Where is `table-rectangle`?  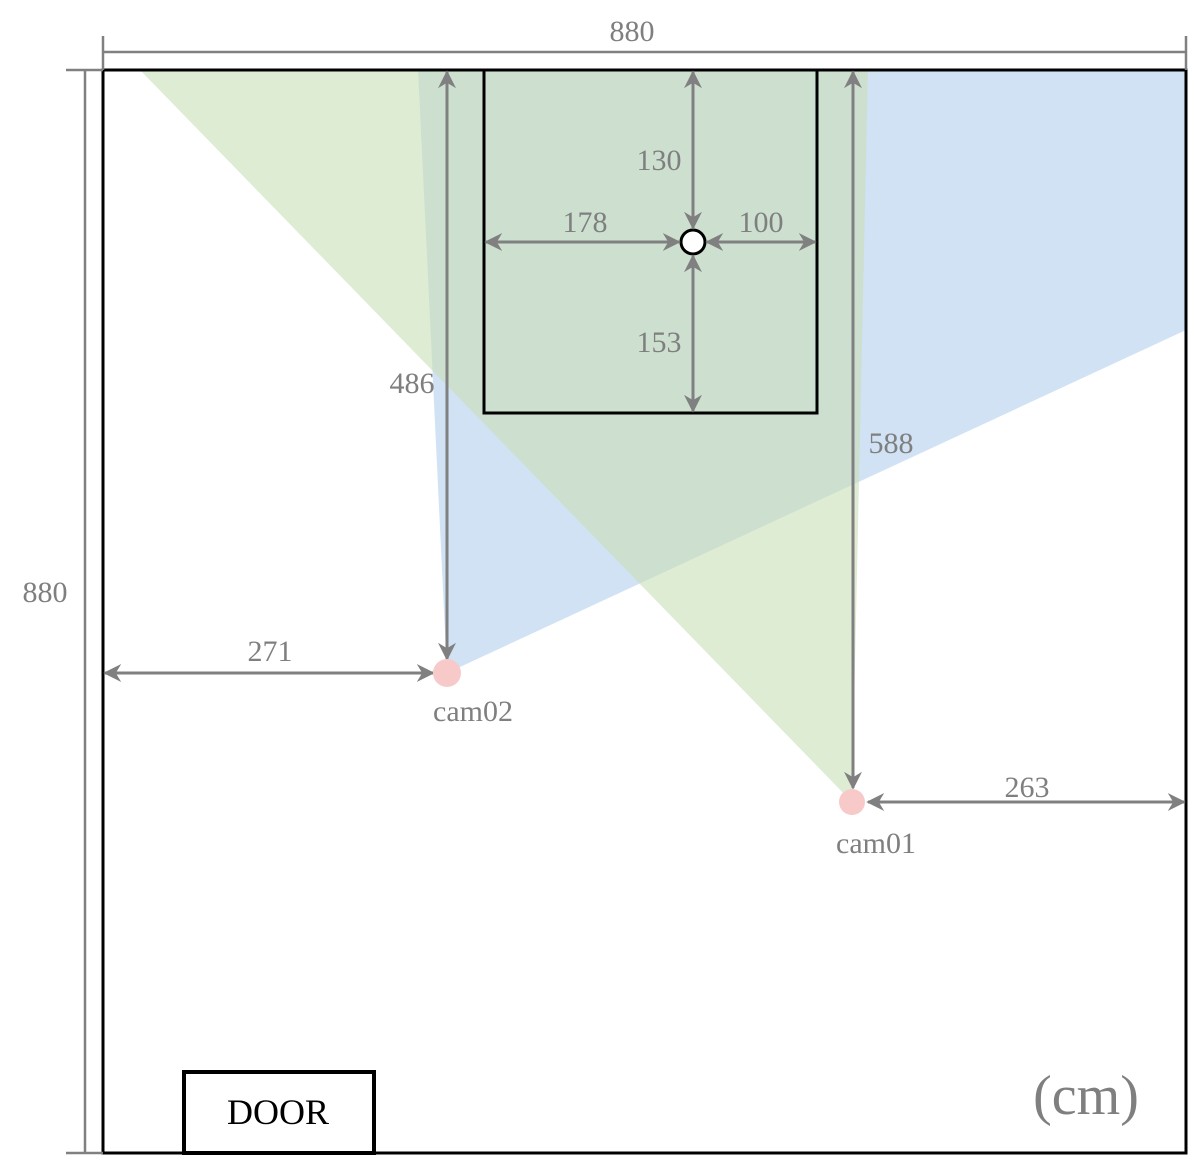 table-rectangle is located at coordinates (650, 241).